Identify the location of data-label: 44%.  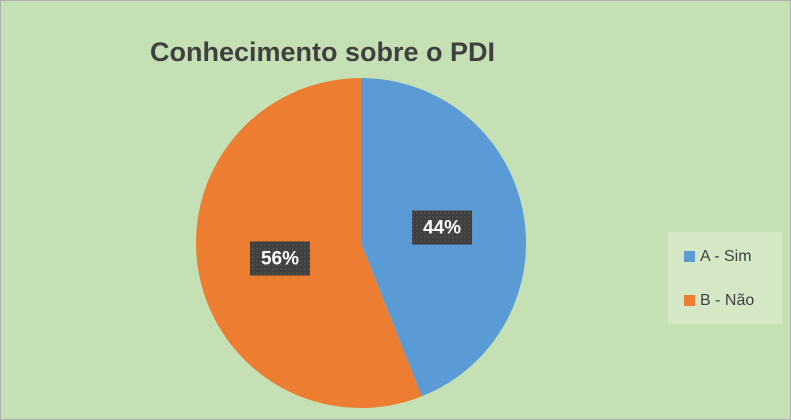
(442, 228).